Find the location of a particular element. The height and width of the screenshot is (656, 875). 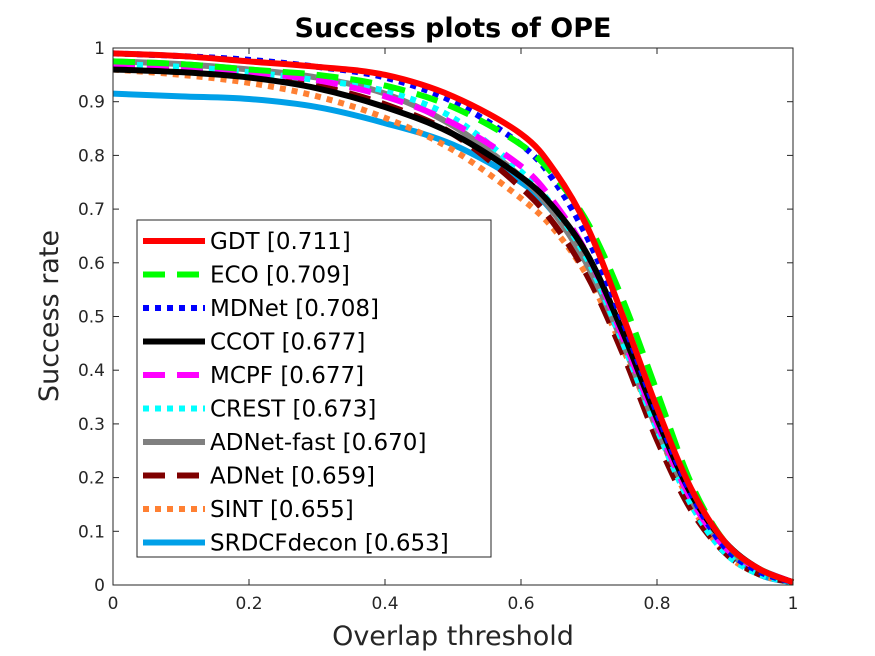

legend-label: ADNet-fast [0.670] is located at coordinates (318, 443).